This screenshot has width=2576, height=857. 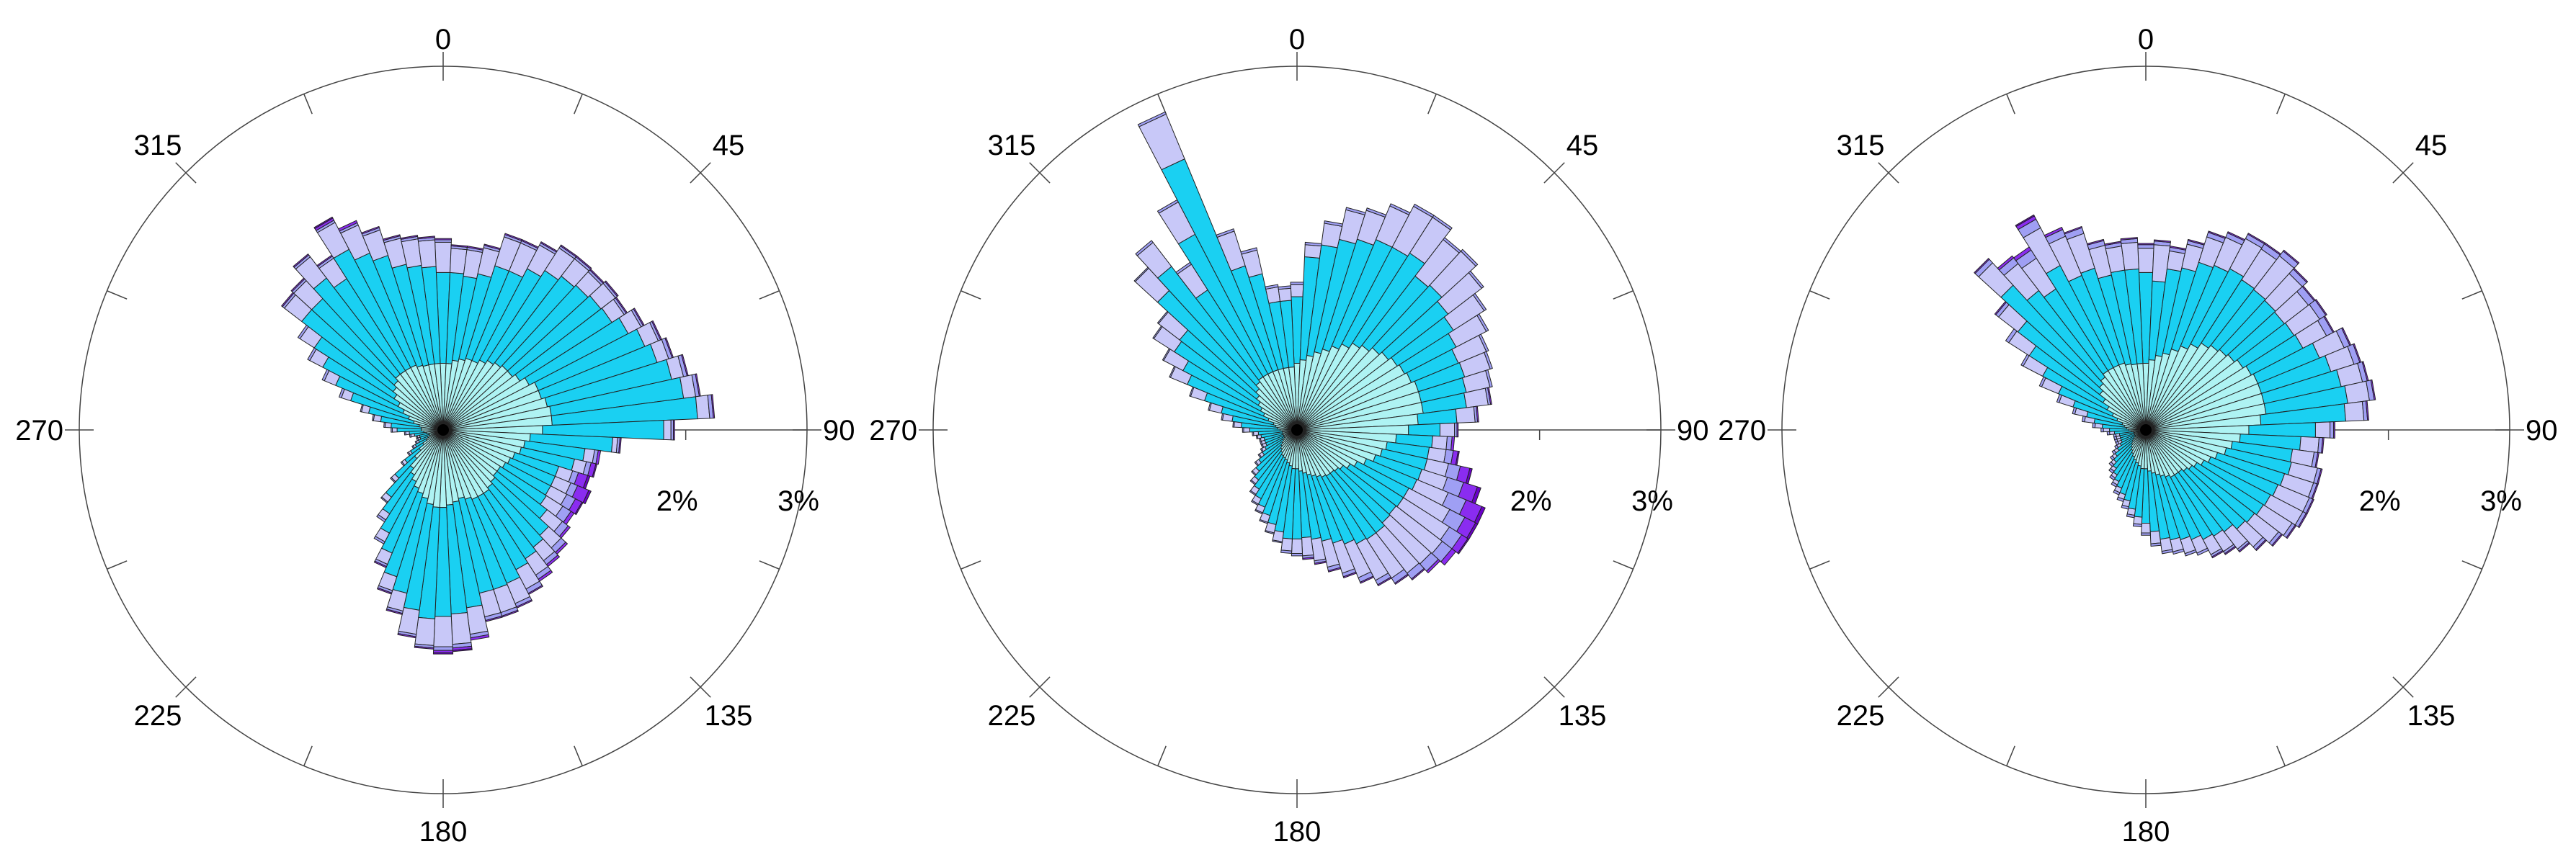 I want to click on direction-label: 270, so click(x=893, y=431).